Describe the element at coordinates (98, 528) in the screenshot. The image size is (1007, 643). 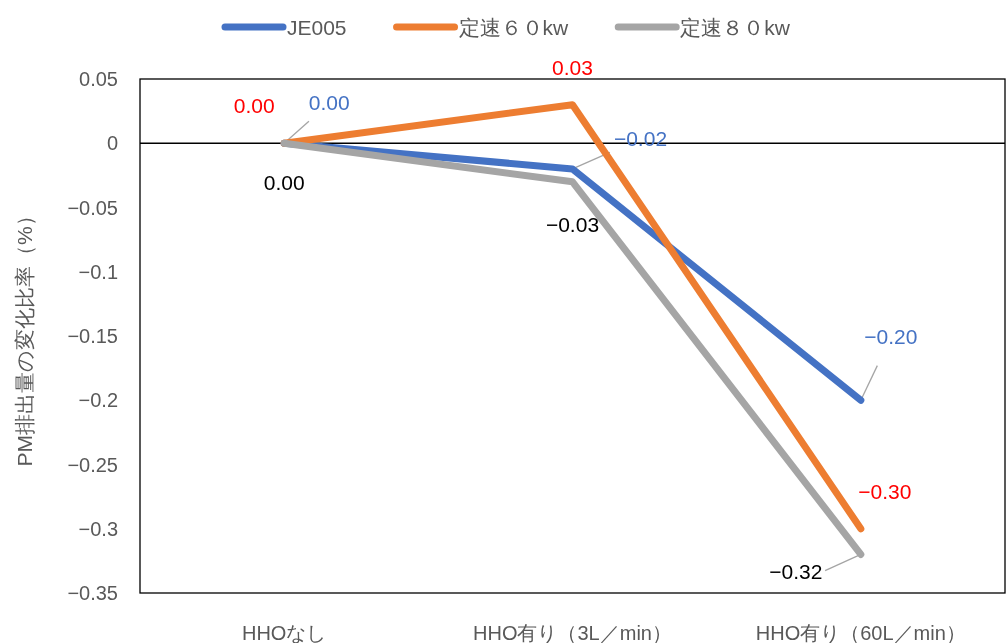
I see `y-tick-label: −0.3` at that location.